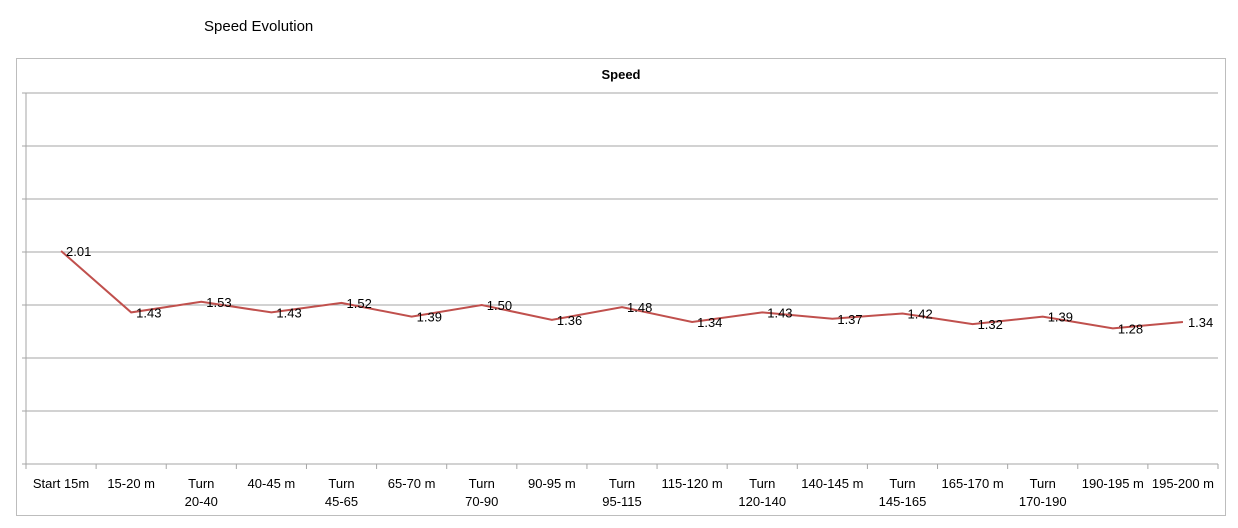  What do you see at coordinates (499, 305) in the screenshot?
I see `data-label: 1.50` at bounding box center [499, 305].